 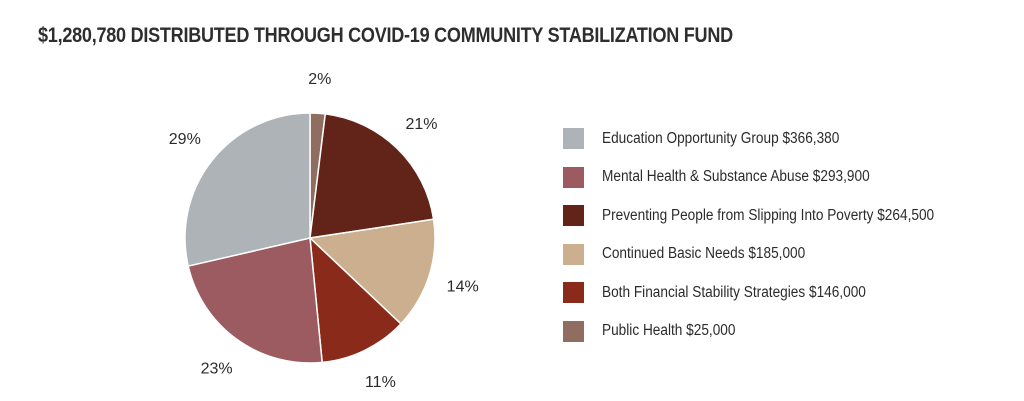 I want to click on legend-item-mental-health: Mental Health & Substance Abuse $293,900, so click(x=771, y=177).